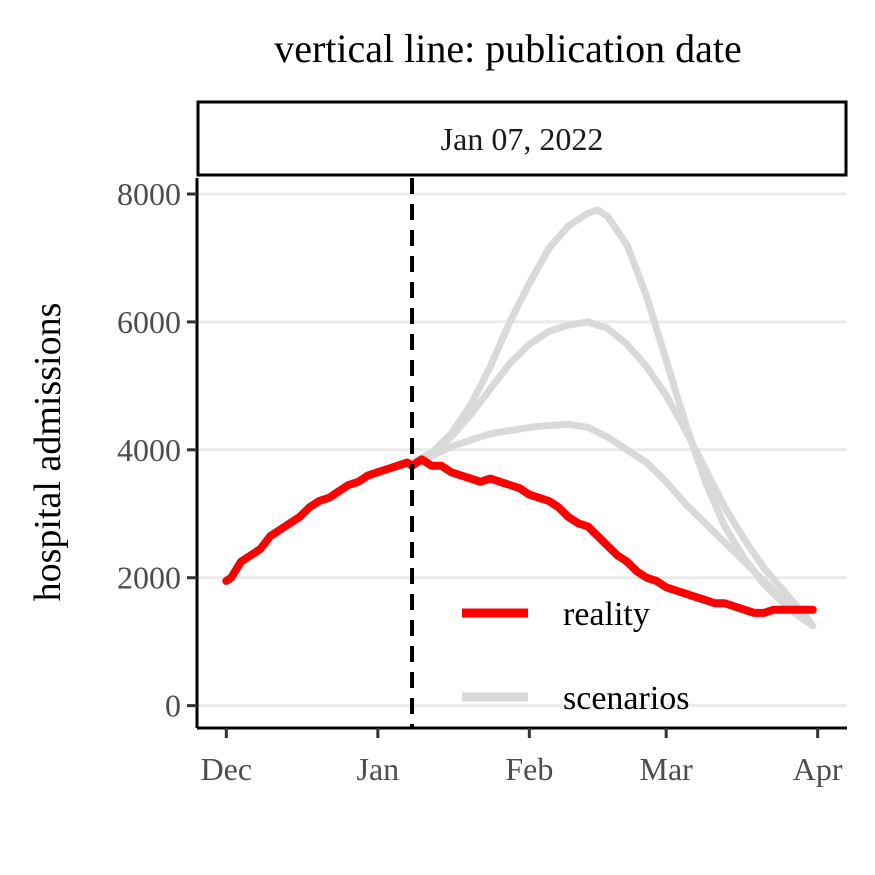 The width and height of the screenshot is (875, 875). I want to click on x-axis-ticks: Dec Jan Feb Mar Apr, so click(522, 757).